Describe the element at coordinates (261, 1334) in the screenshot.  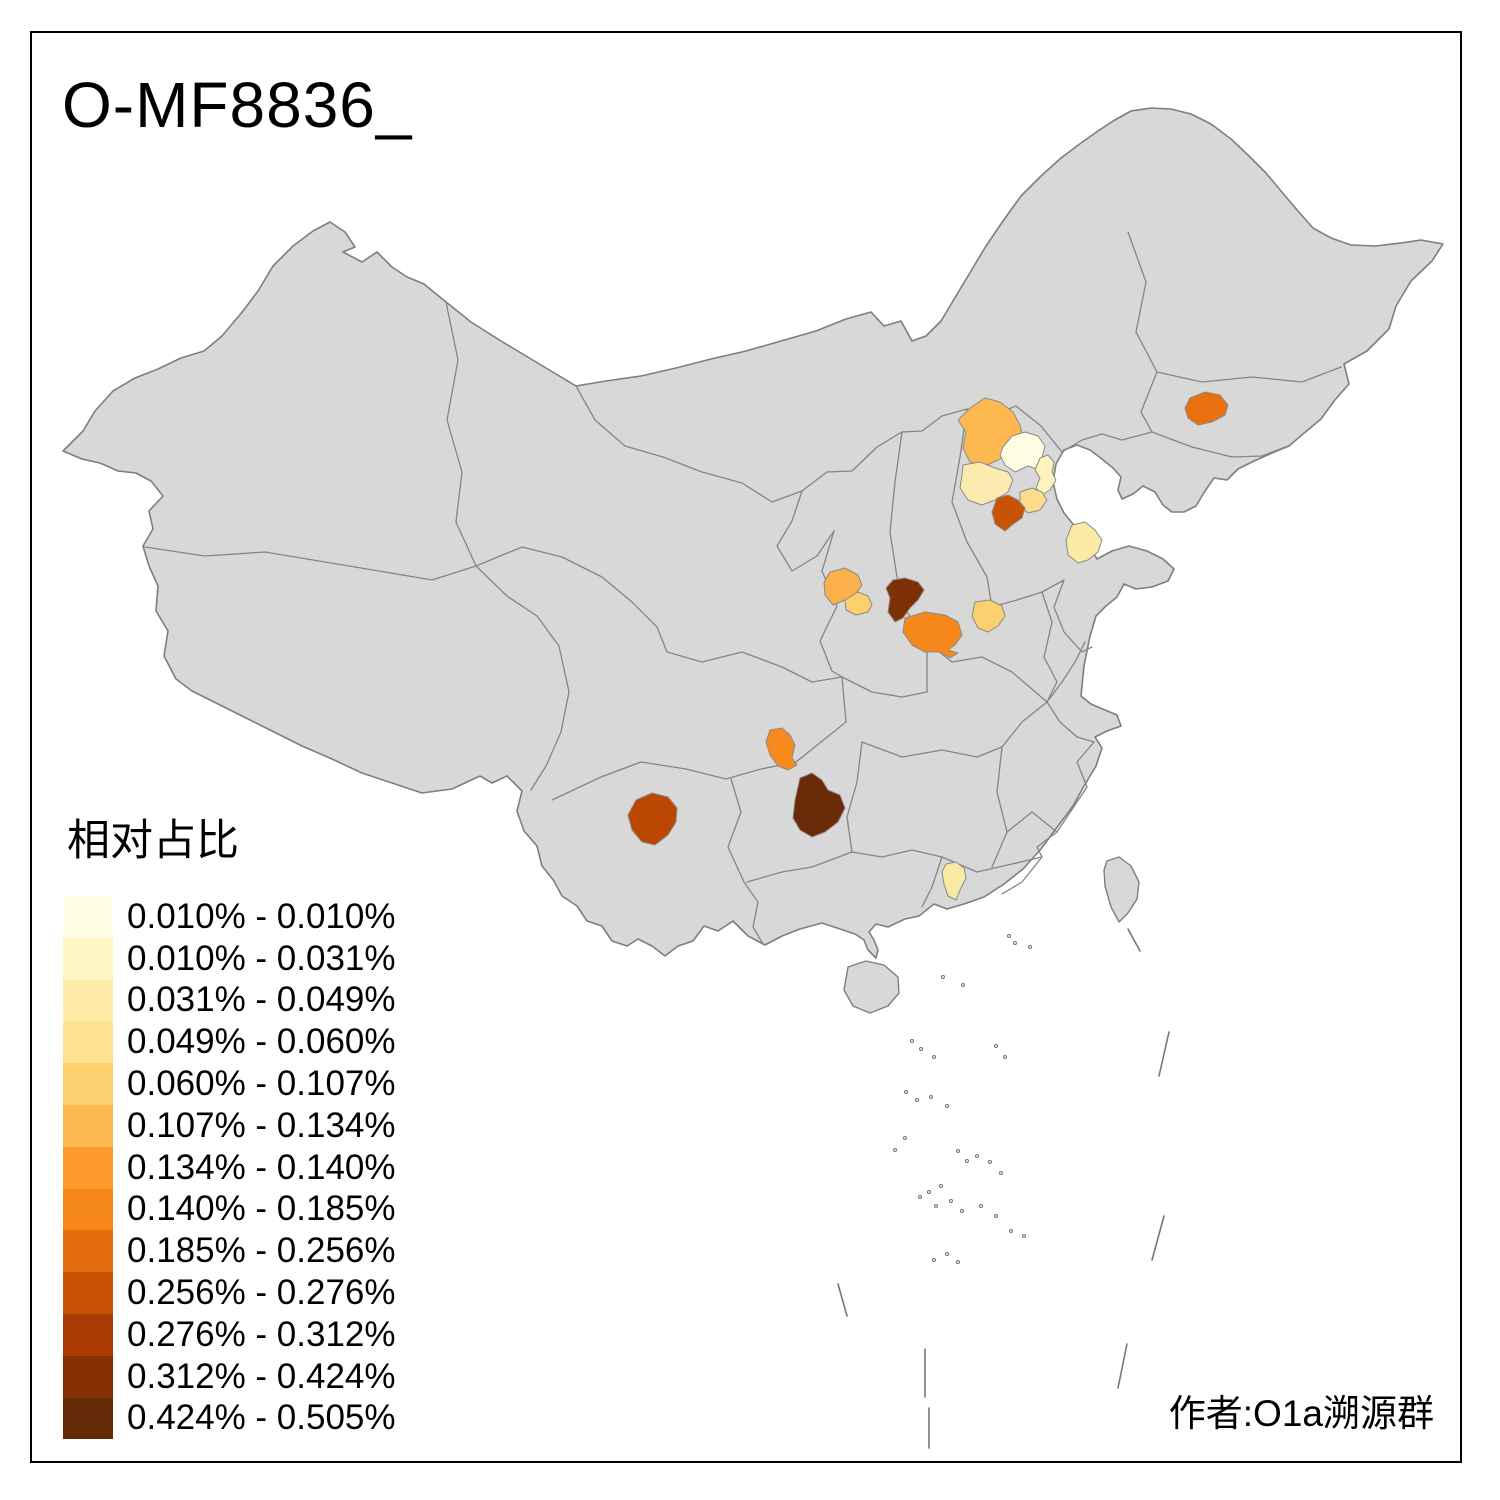
I see `legend-label: 0.276% - 0.312%` at that location.